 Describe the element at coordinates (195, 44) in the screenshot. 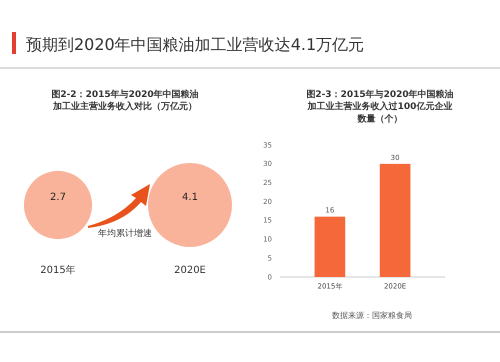

I see `text: 预期到2020年中国粮油加工业营收达4.1万亿元` at that location.